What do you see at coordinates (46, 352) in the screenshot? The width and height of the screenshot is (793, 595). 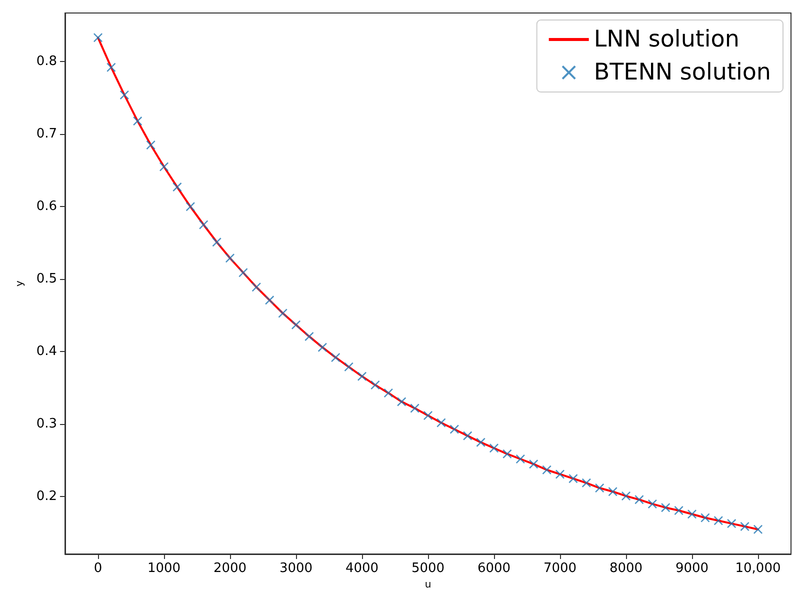 I see `y-tick-label: 0.4` at bounding box center [46, 352].